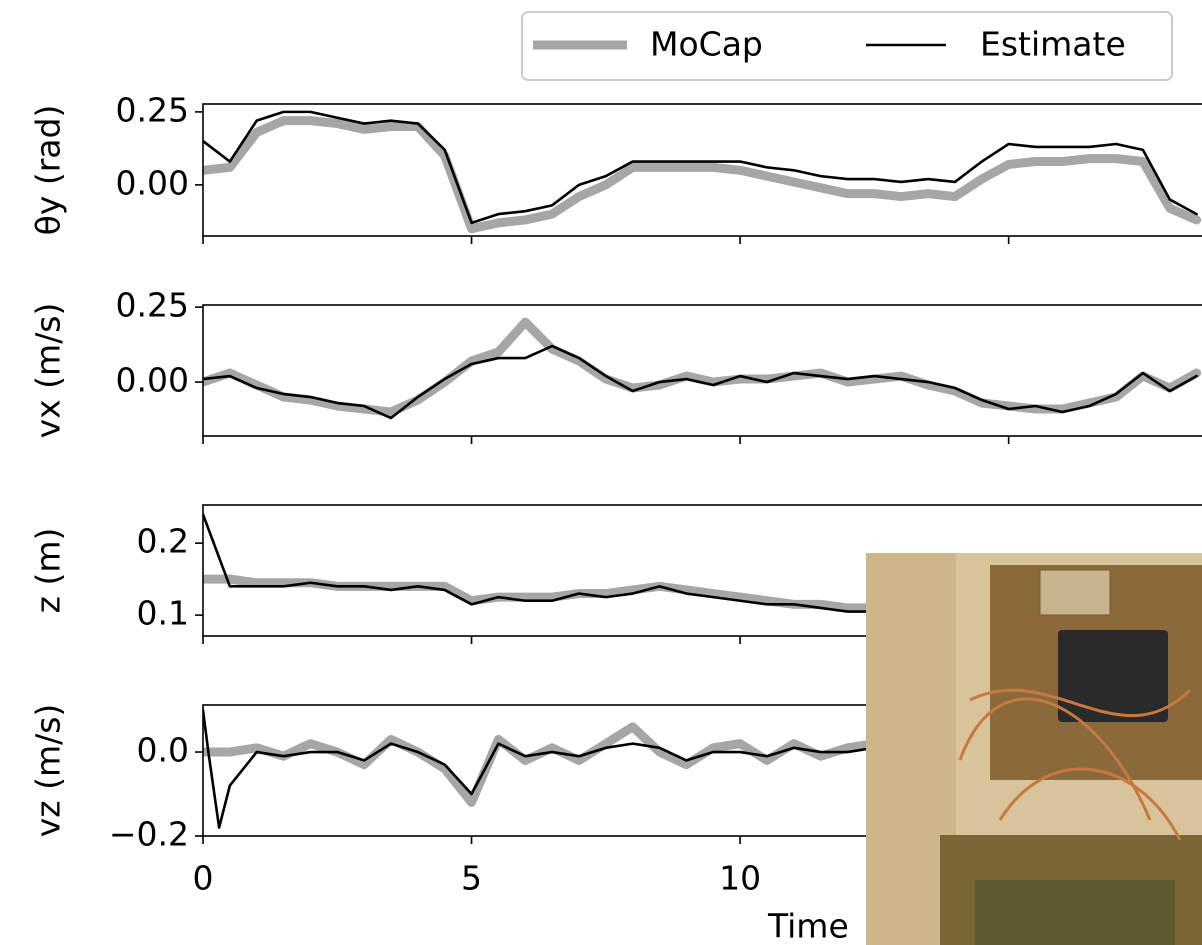 The width and height of the screenshot is (1202, 945). What do you see at coordinates (808, 926) in the screenshot?
I see `x-axis-label: Time` at bounding box center [808, 926].